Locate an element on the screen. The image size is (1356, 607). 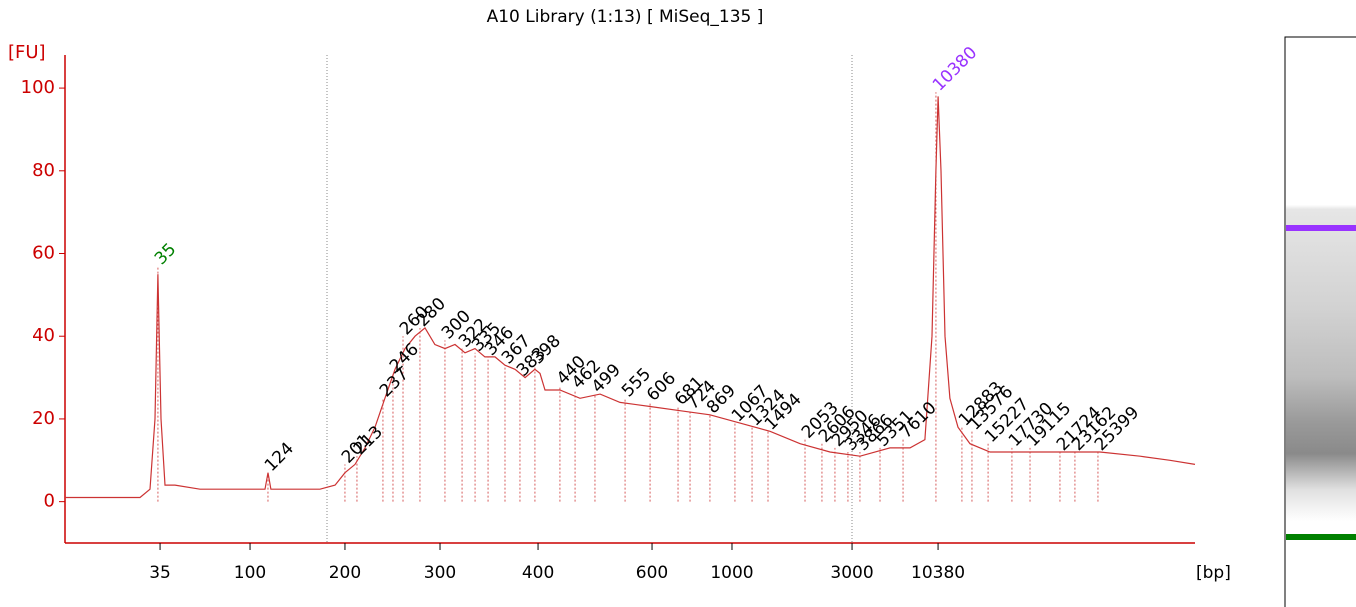
gel-lane is located at coordinates (1320, 321).